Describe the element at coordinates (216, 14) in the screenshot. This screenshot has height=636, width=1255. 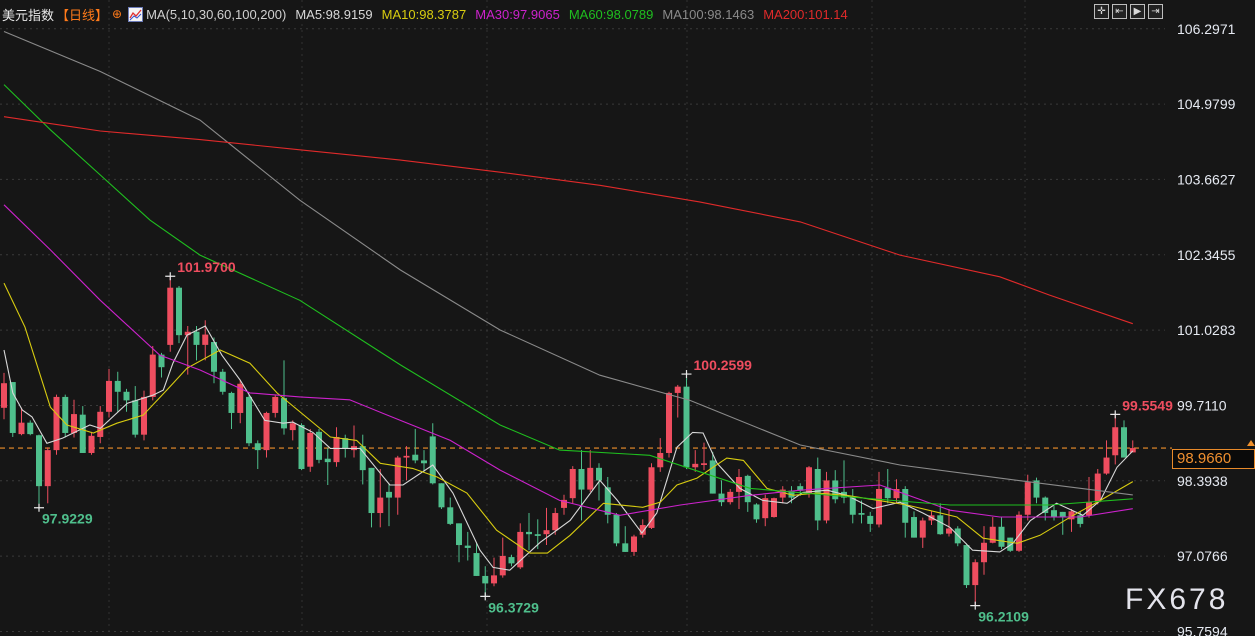
I see `indicator-name: MA(5,10,30,60,100,200)` at that location.